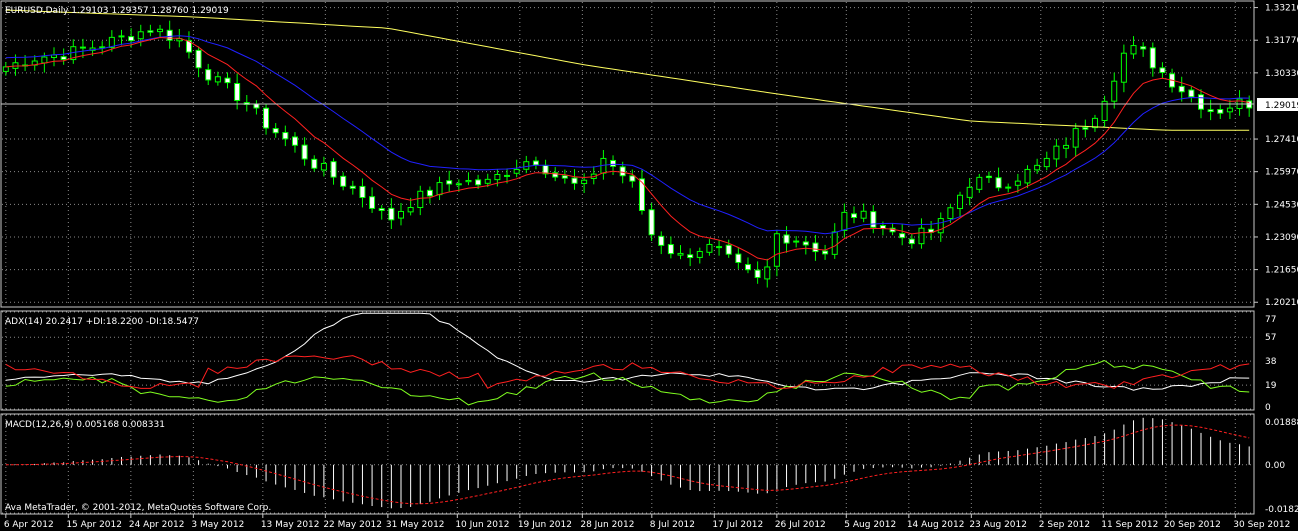  Describe the element at coordinates (85, 425) in the screenshot. I see `macd-label: MACD(12,26,9) 0.005168 0.008331` at that location.